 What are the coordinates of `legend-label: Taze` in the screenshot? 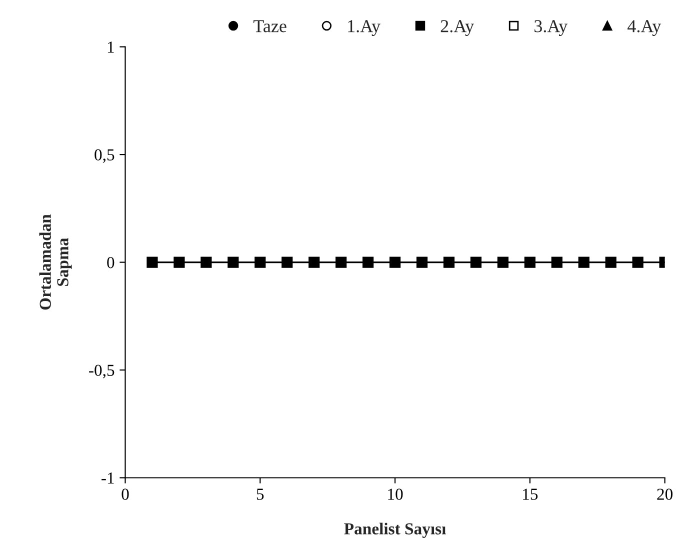 It's located at (269, 26).